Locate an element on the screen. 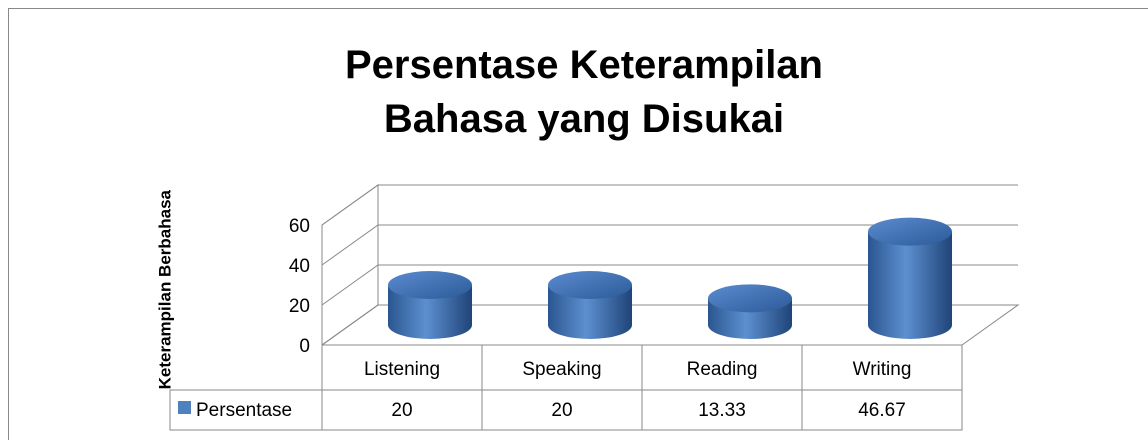 Image resolution: width=1148 pixels, height=440 pixels. data-label: 46.67 is located at coordinates (882, 410).